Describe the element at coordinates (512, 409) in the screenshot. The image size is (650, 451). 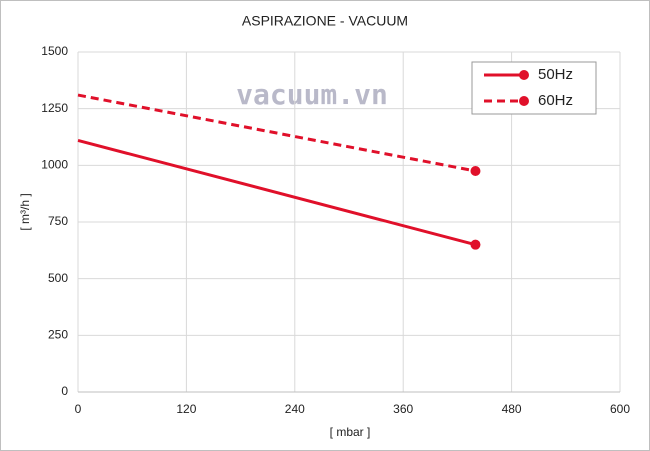
I see `x-tick-label: 480` at that location.